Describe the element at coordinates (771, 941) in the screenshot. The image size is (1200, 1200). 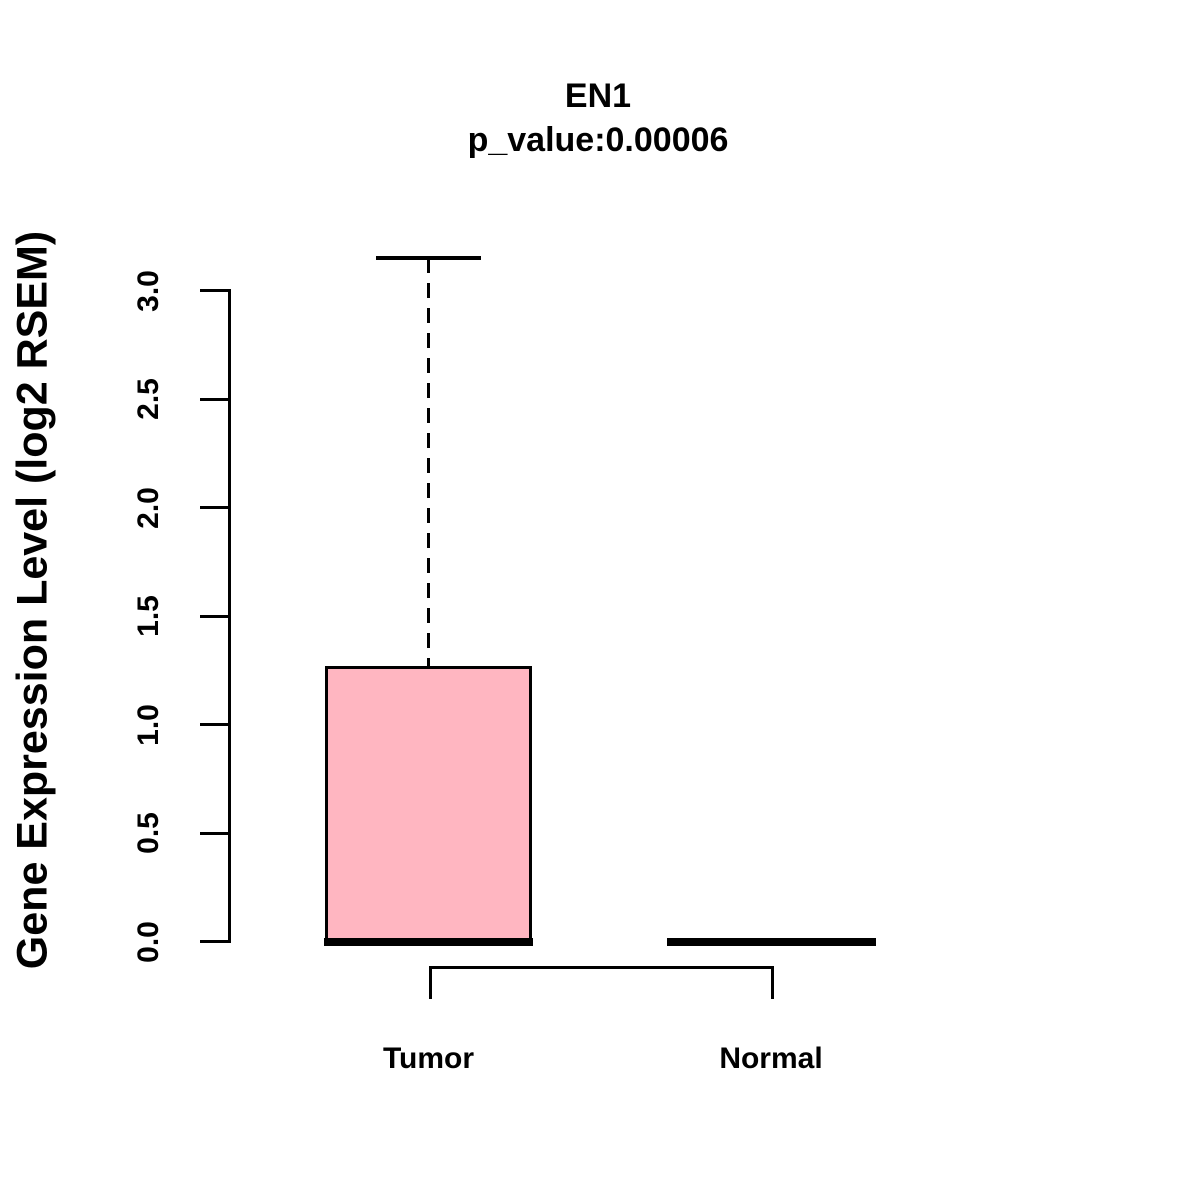
I see `median-line-normal` at that location.